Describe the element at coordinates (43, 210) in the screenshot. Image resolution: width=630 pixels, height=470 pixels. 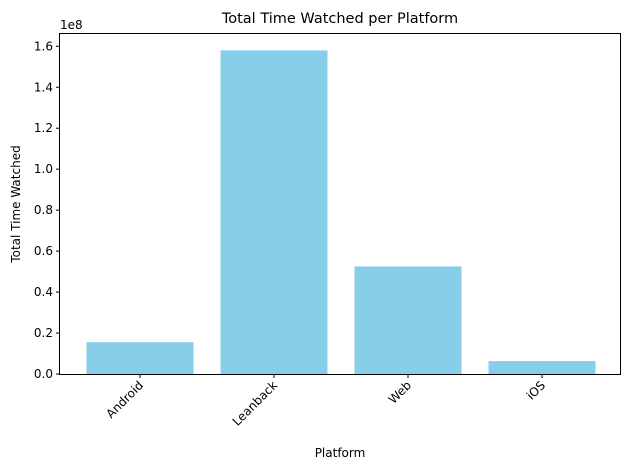
I see `y-tick-label: 0.8` at that location.